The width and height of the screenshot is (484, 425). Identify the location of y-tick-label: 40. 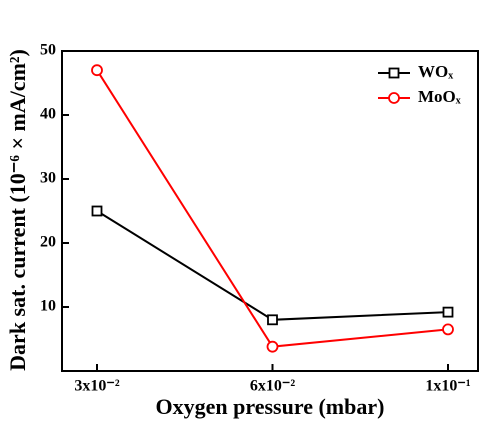
(48, 114).